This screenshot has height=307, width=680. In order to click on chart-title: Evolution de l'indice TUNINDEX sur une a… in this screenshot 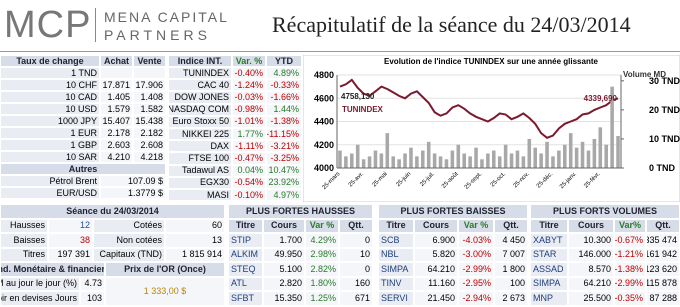, I will do `click(491, 61)`.